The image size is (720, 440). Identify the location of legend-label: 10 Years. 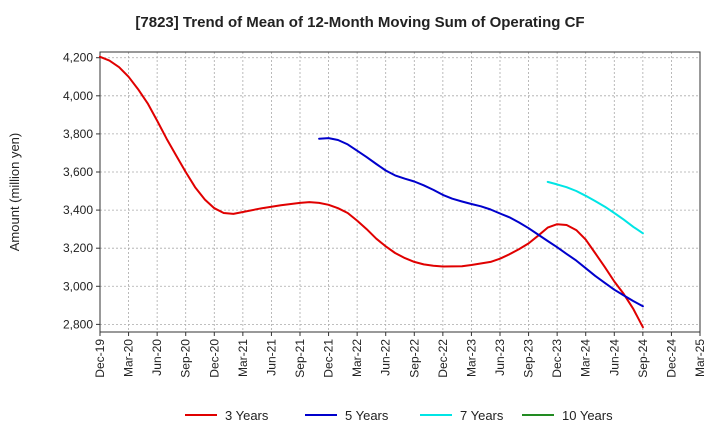
(587, 415).